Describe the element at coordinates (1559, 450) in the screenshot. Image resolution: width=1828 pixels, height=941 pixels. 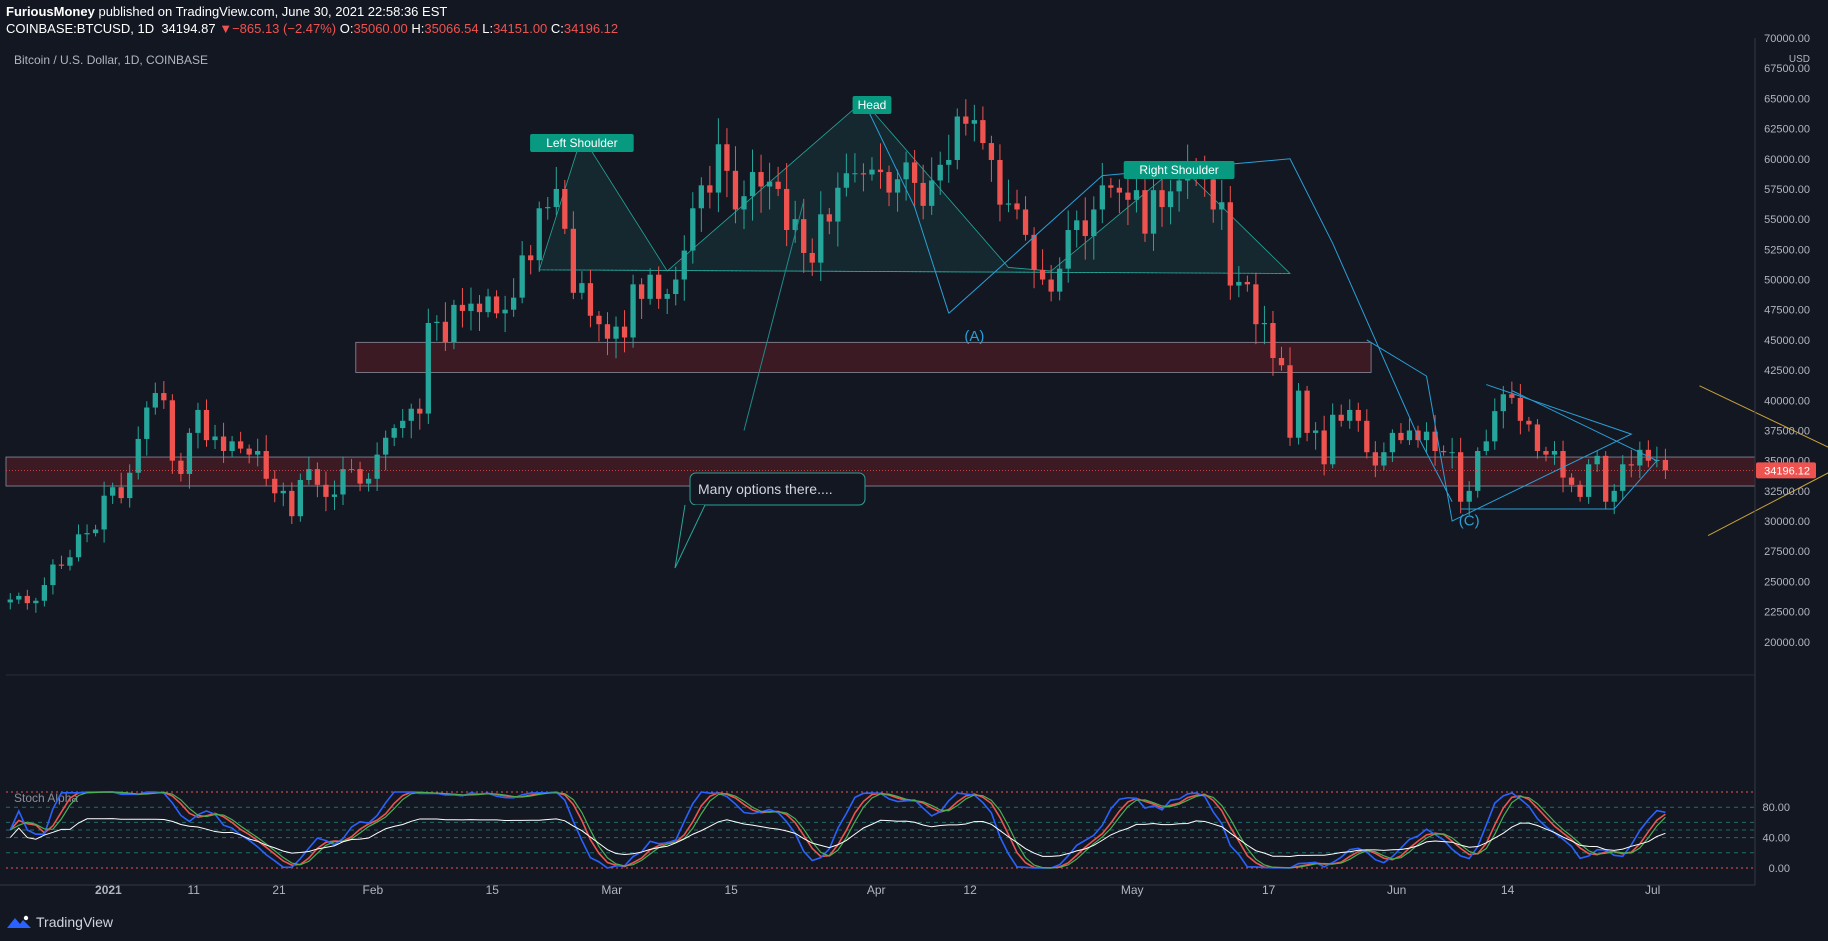
I see `wave-channel-line` at that location.